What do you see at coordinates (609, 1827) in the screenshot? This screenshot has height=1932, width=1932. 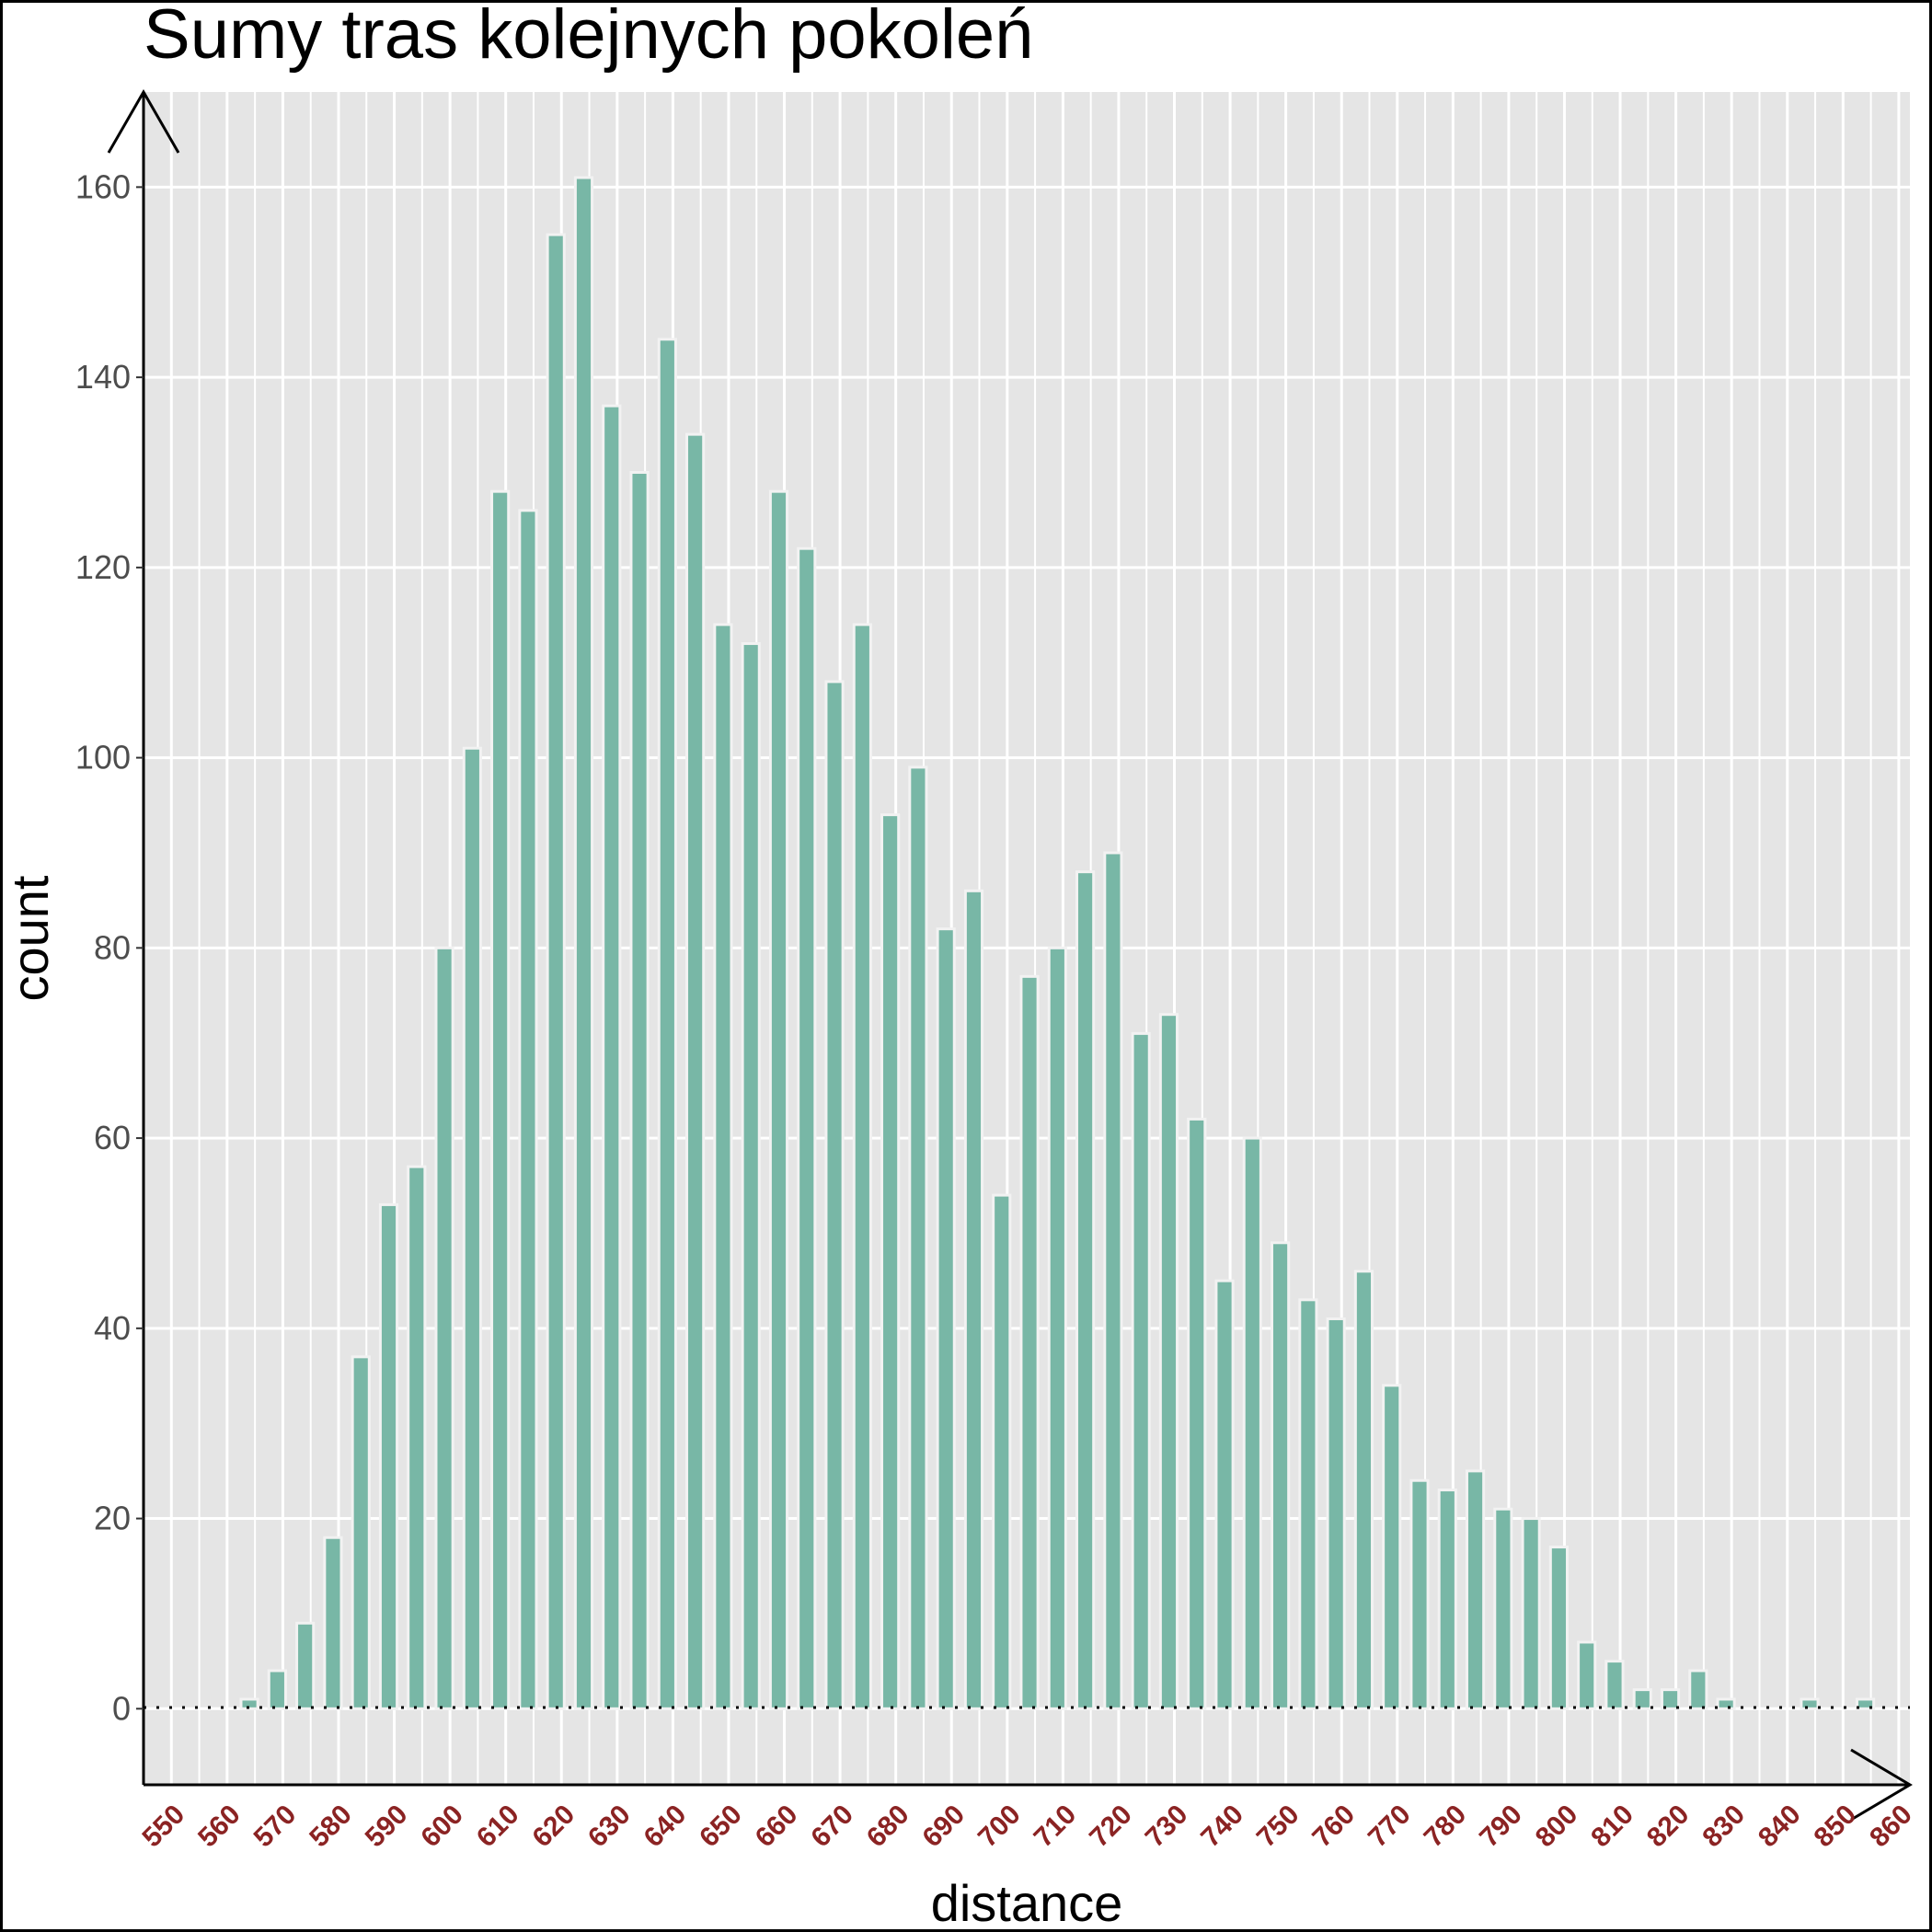 I see `x-tick-label: 630` at bounding box center [609, 1827].